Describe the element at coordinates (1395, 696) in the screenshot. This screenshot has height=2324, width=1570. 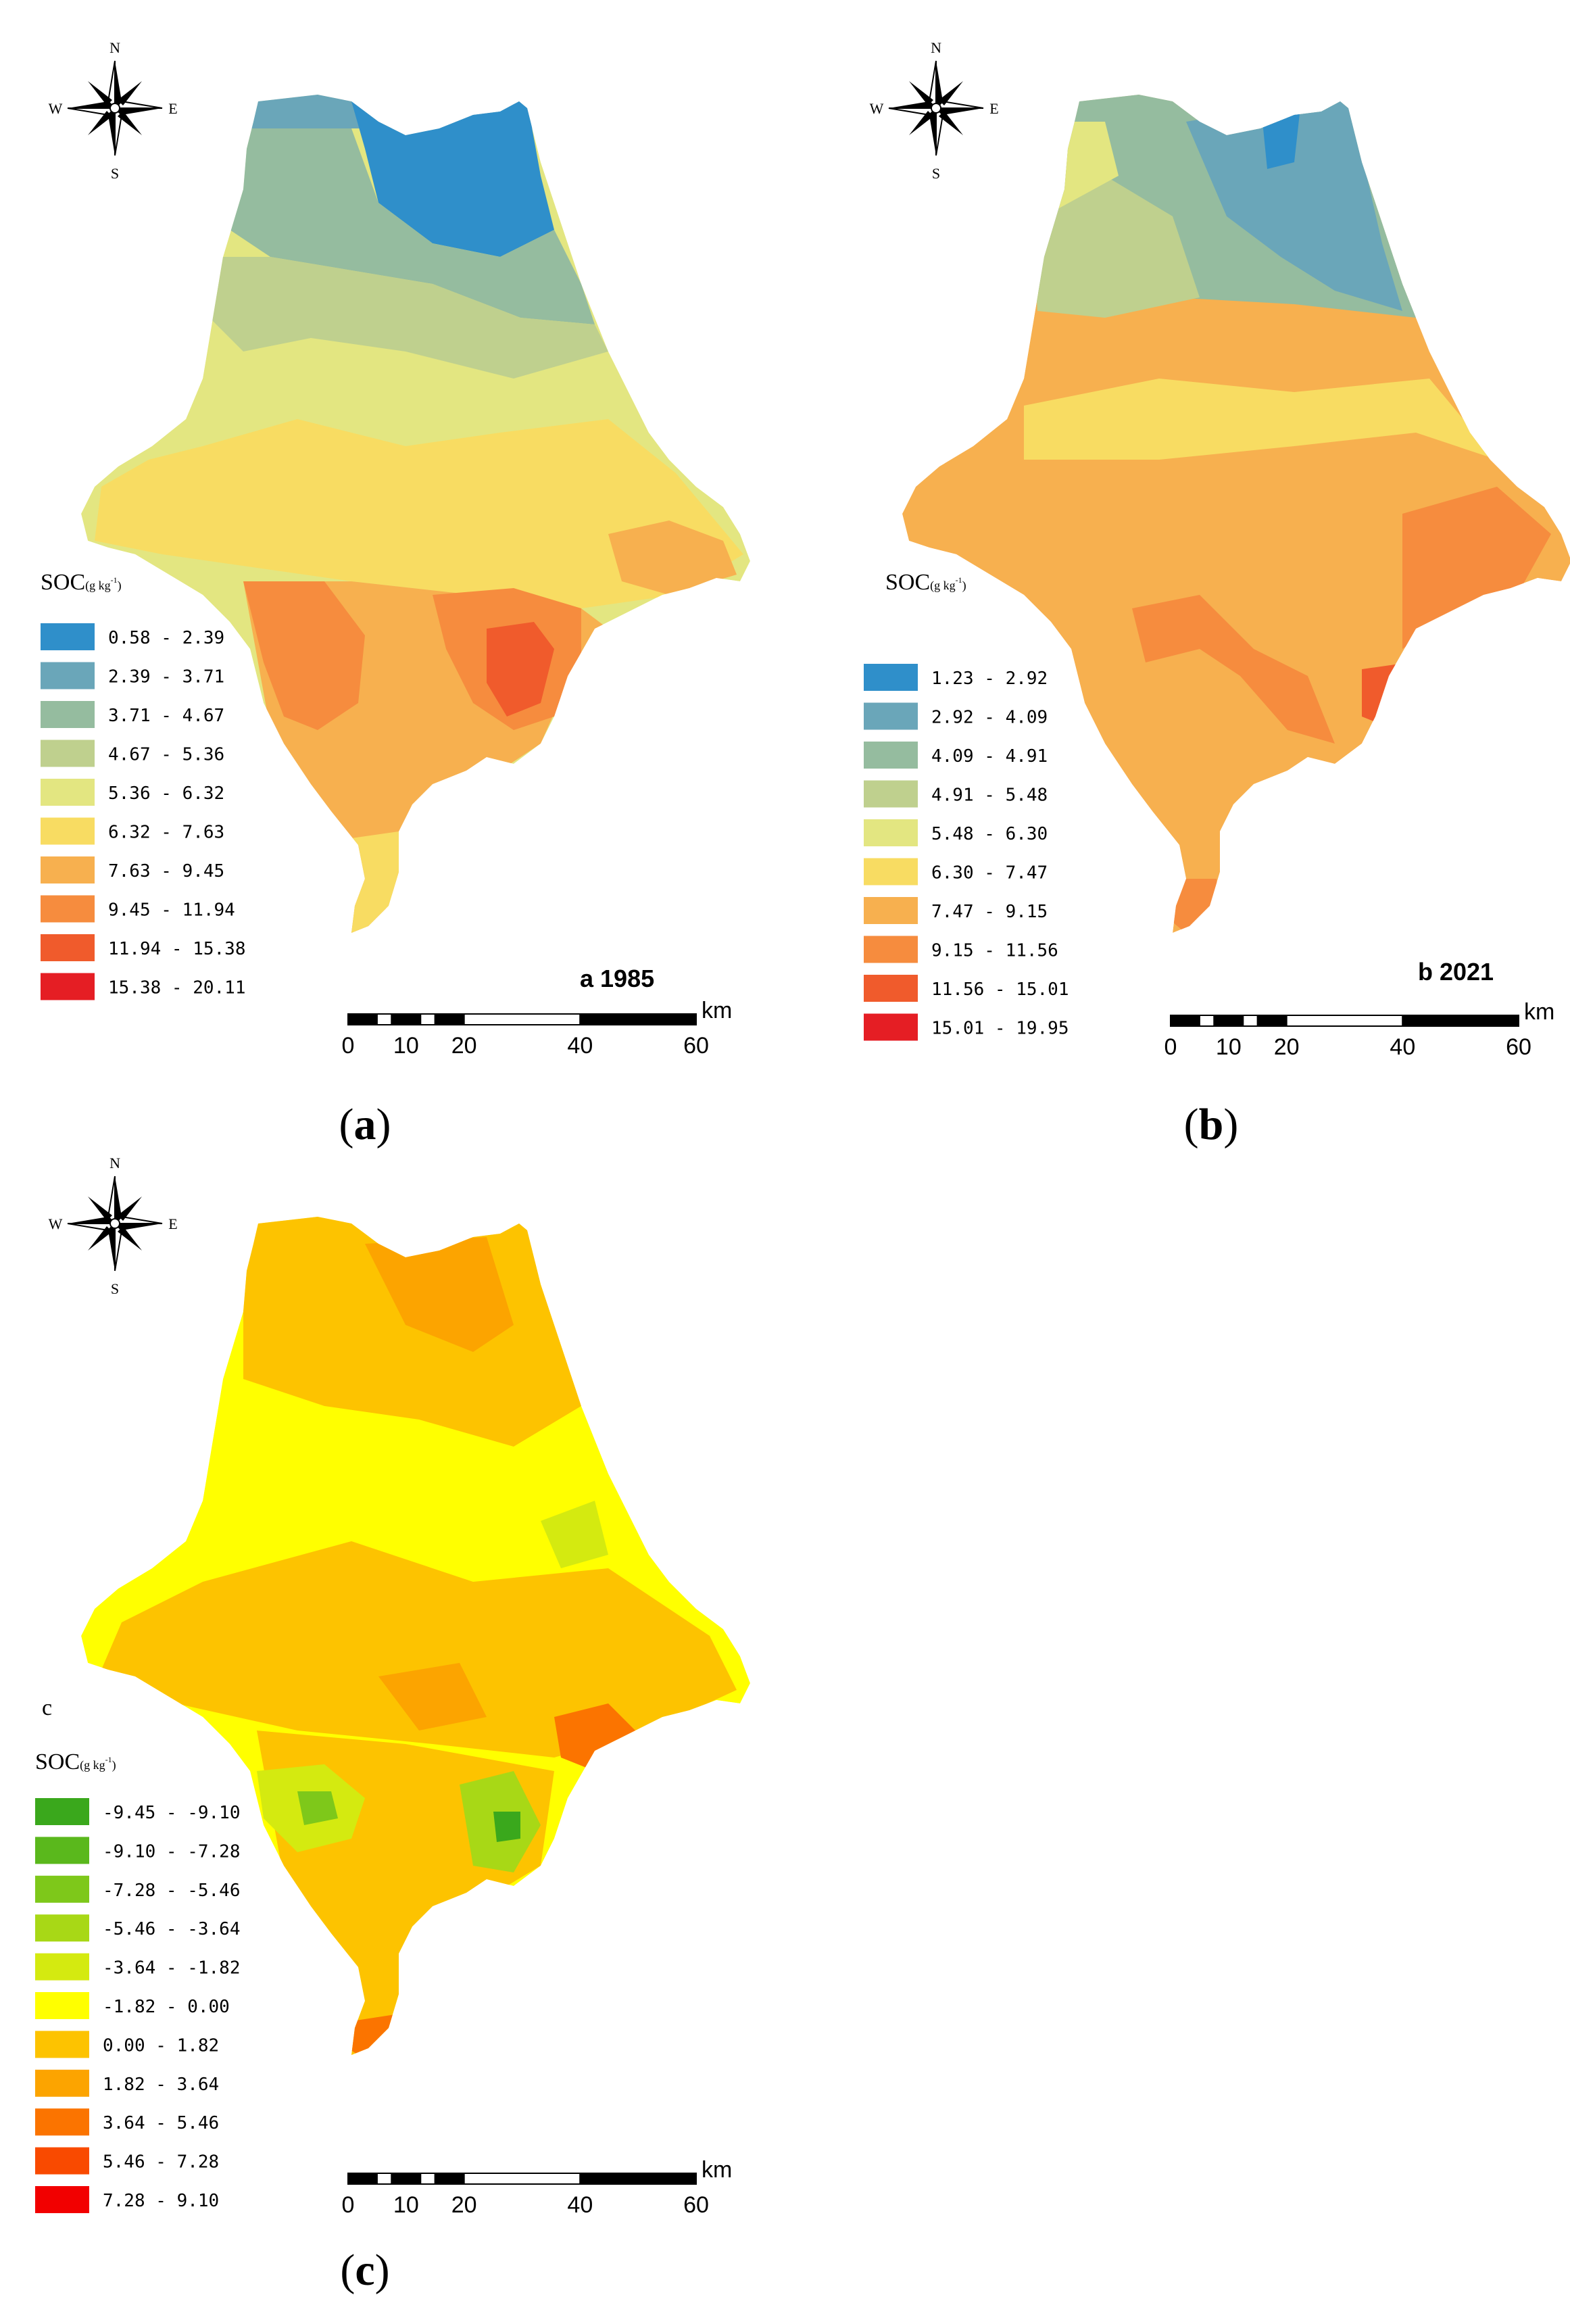
I see `zone-hotspot` at that location.